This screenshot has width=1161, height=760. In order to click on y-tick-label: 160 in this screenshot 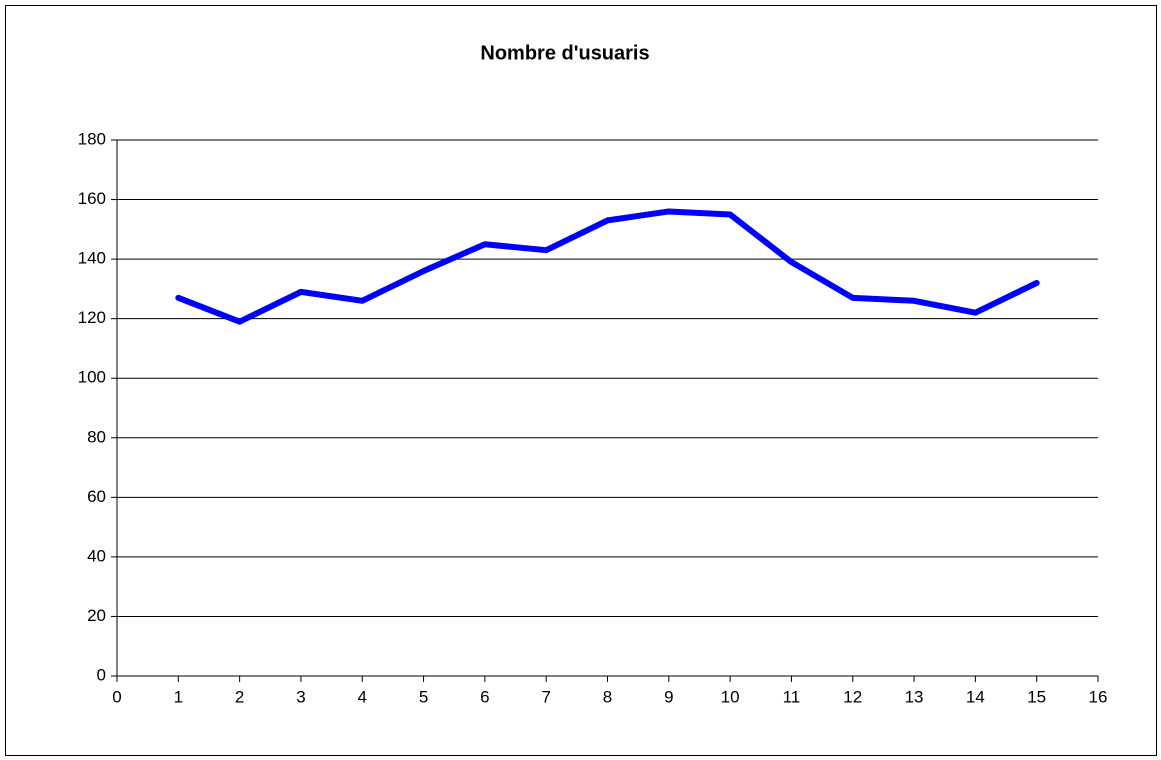, I will do `click(92, 198)`.